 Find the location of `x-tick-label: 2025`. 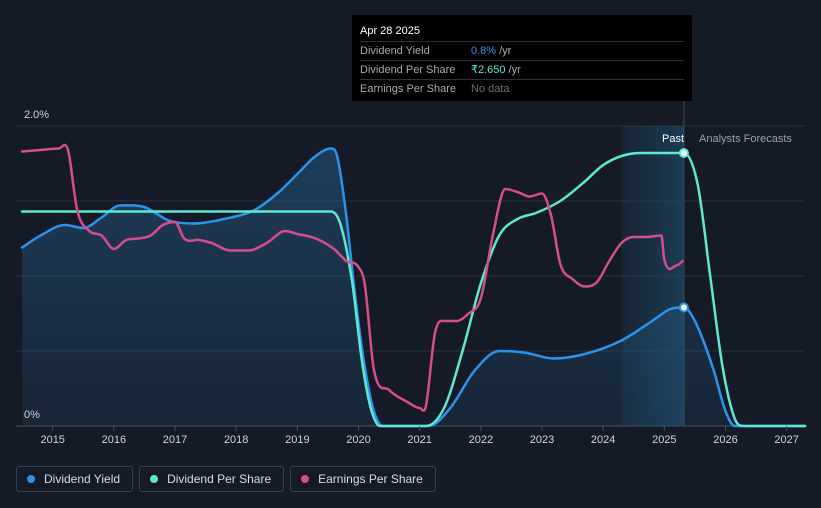

x-tick-label: 2025 is located at coordinates (664, 440).